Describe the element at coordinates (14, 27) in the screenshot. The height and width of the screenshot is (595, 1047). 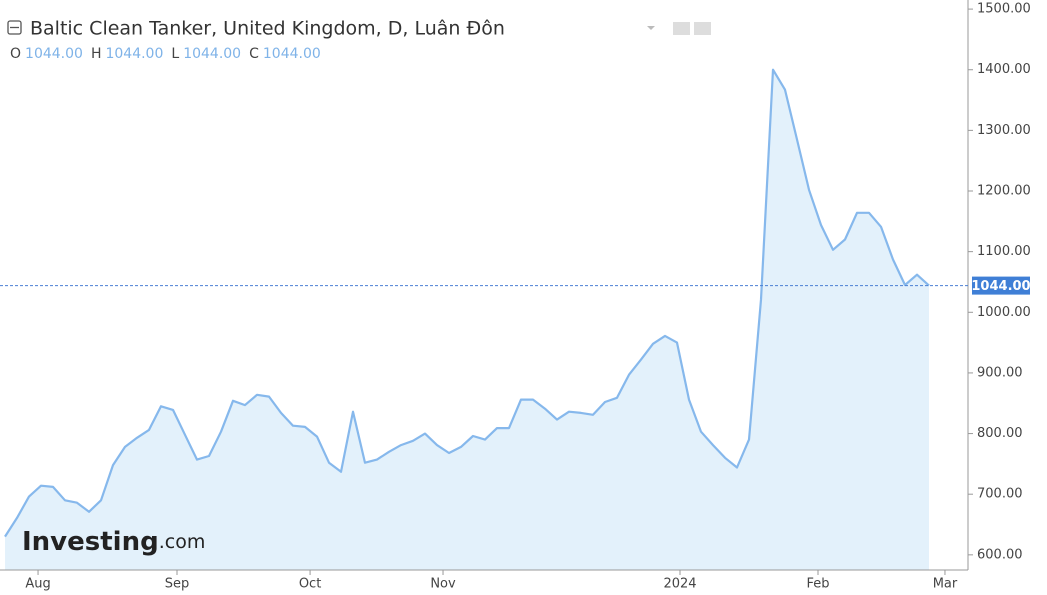
I see `collapse-icon` at that location.